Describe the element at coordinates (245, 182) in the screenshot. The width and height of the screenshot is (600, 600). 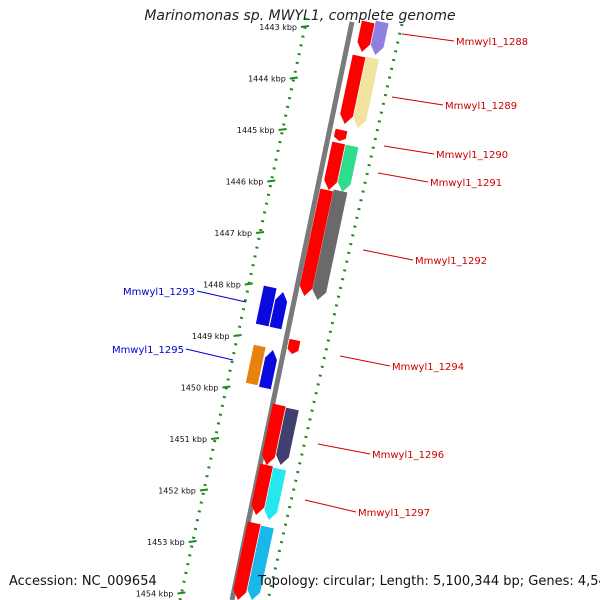
I see `tick-label: 1446 kbp` at that location.